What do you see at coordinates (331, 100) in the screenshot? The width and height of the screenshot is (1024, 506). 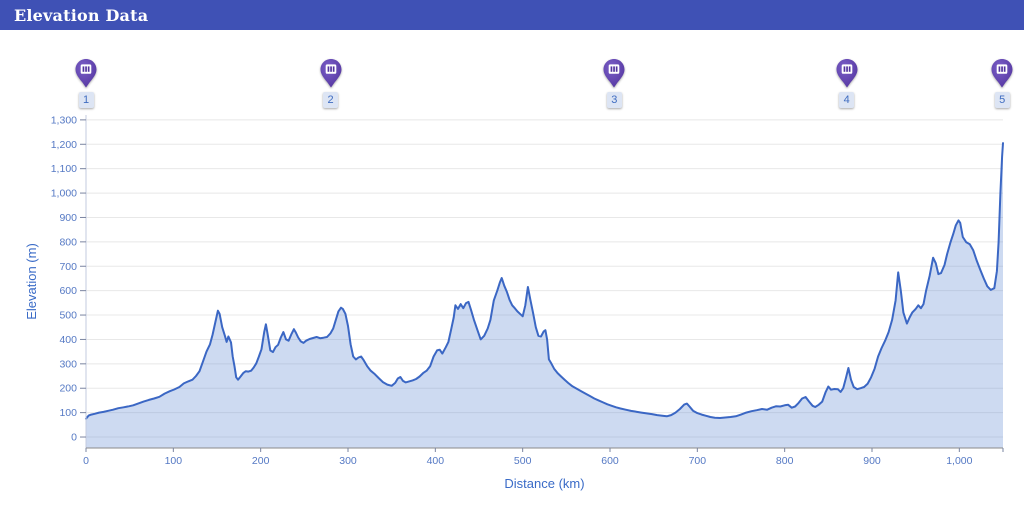 I see `waypoint-number-badge: 2` at bounding box center [331, 100].